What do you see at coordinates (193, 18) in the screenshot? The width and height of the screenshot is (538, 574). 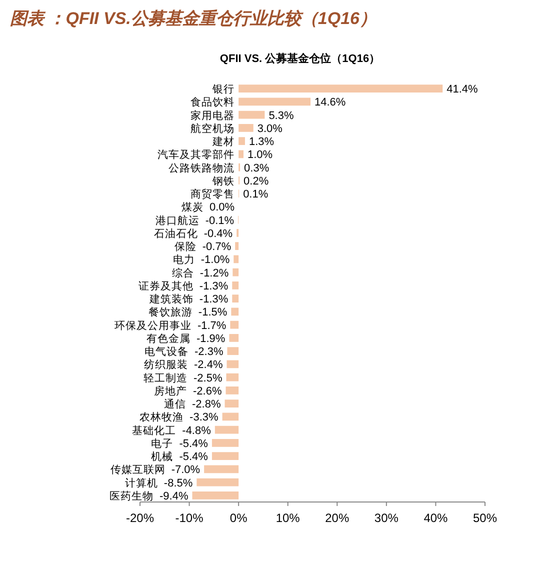 I see `chart-title: 图表 ：QFII VS.公募基金重仓行业比较（1Q16）` at bounding box center [193, 18].